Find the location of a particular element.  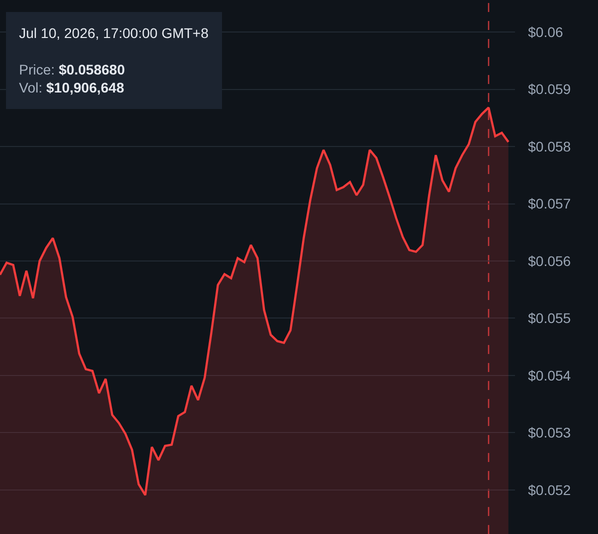

y-tick-label: $0.059 is located at coordinates (550, 89).